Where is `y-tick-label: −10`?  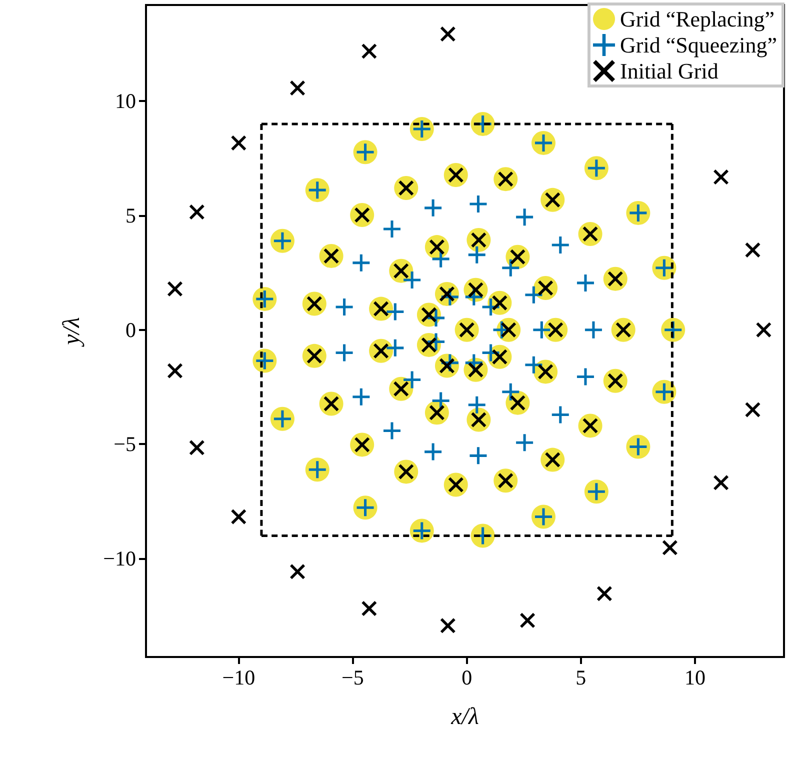
y-tick-label: −10 is located at coordinates (119, 558).